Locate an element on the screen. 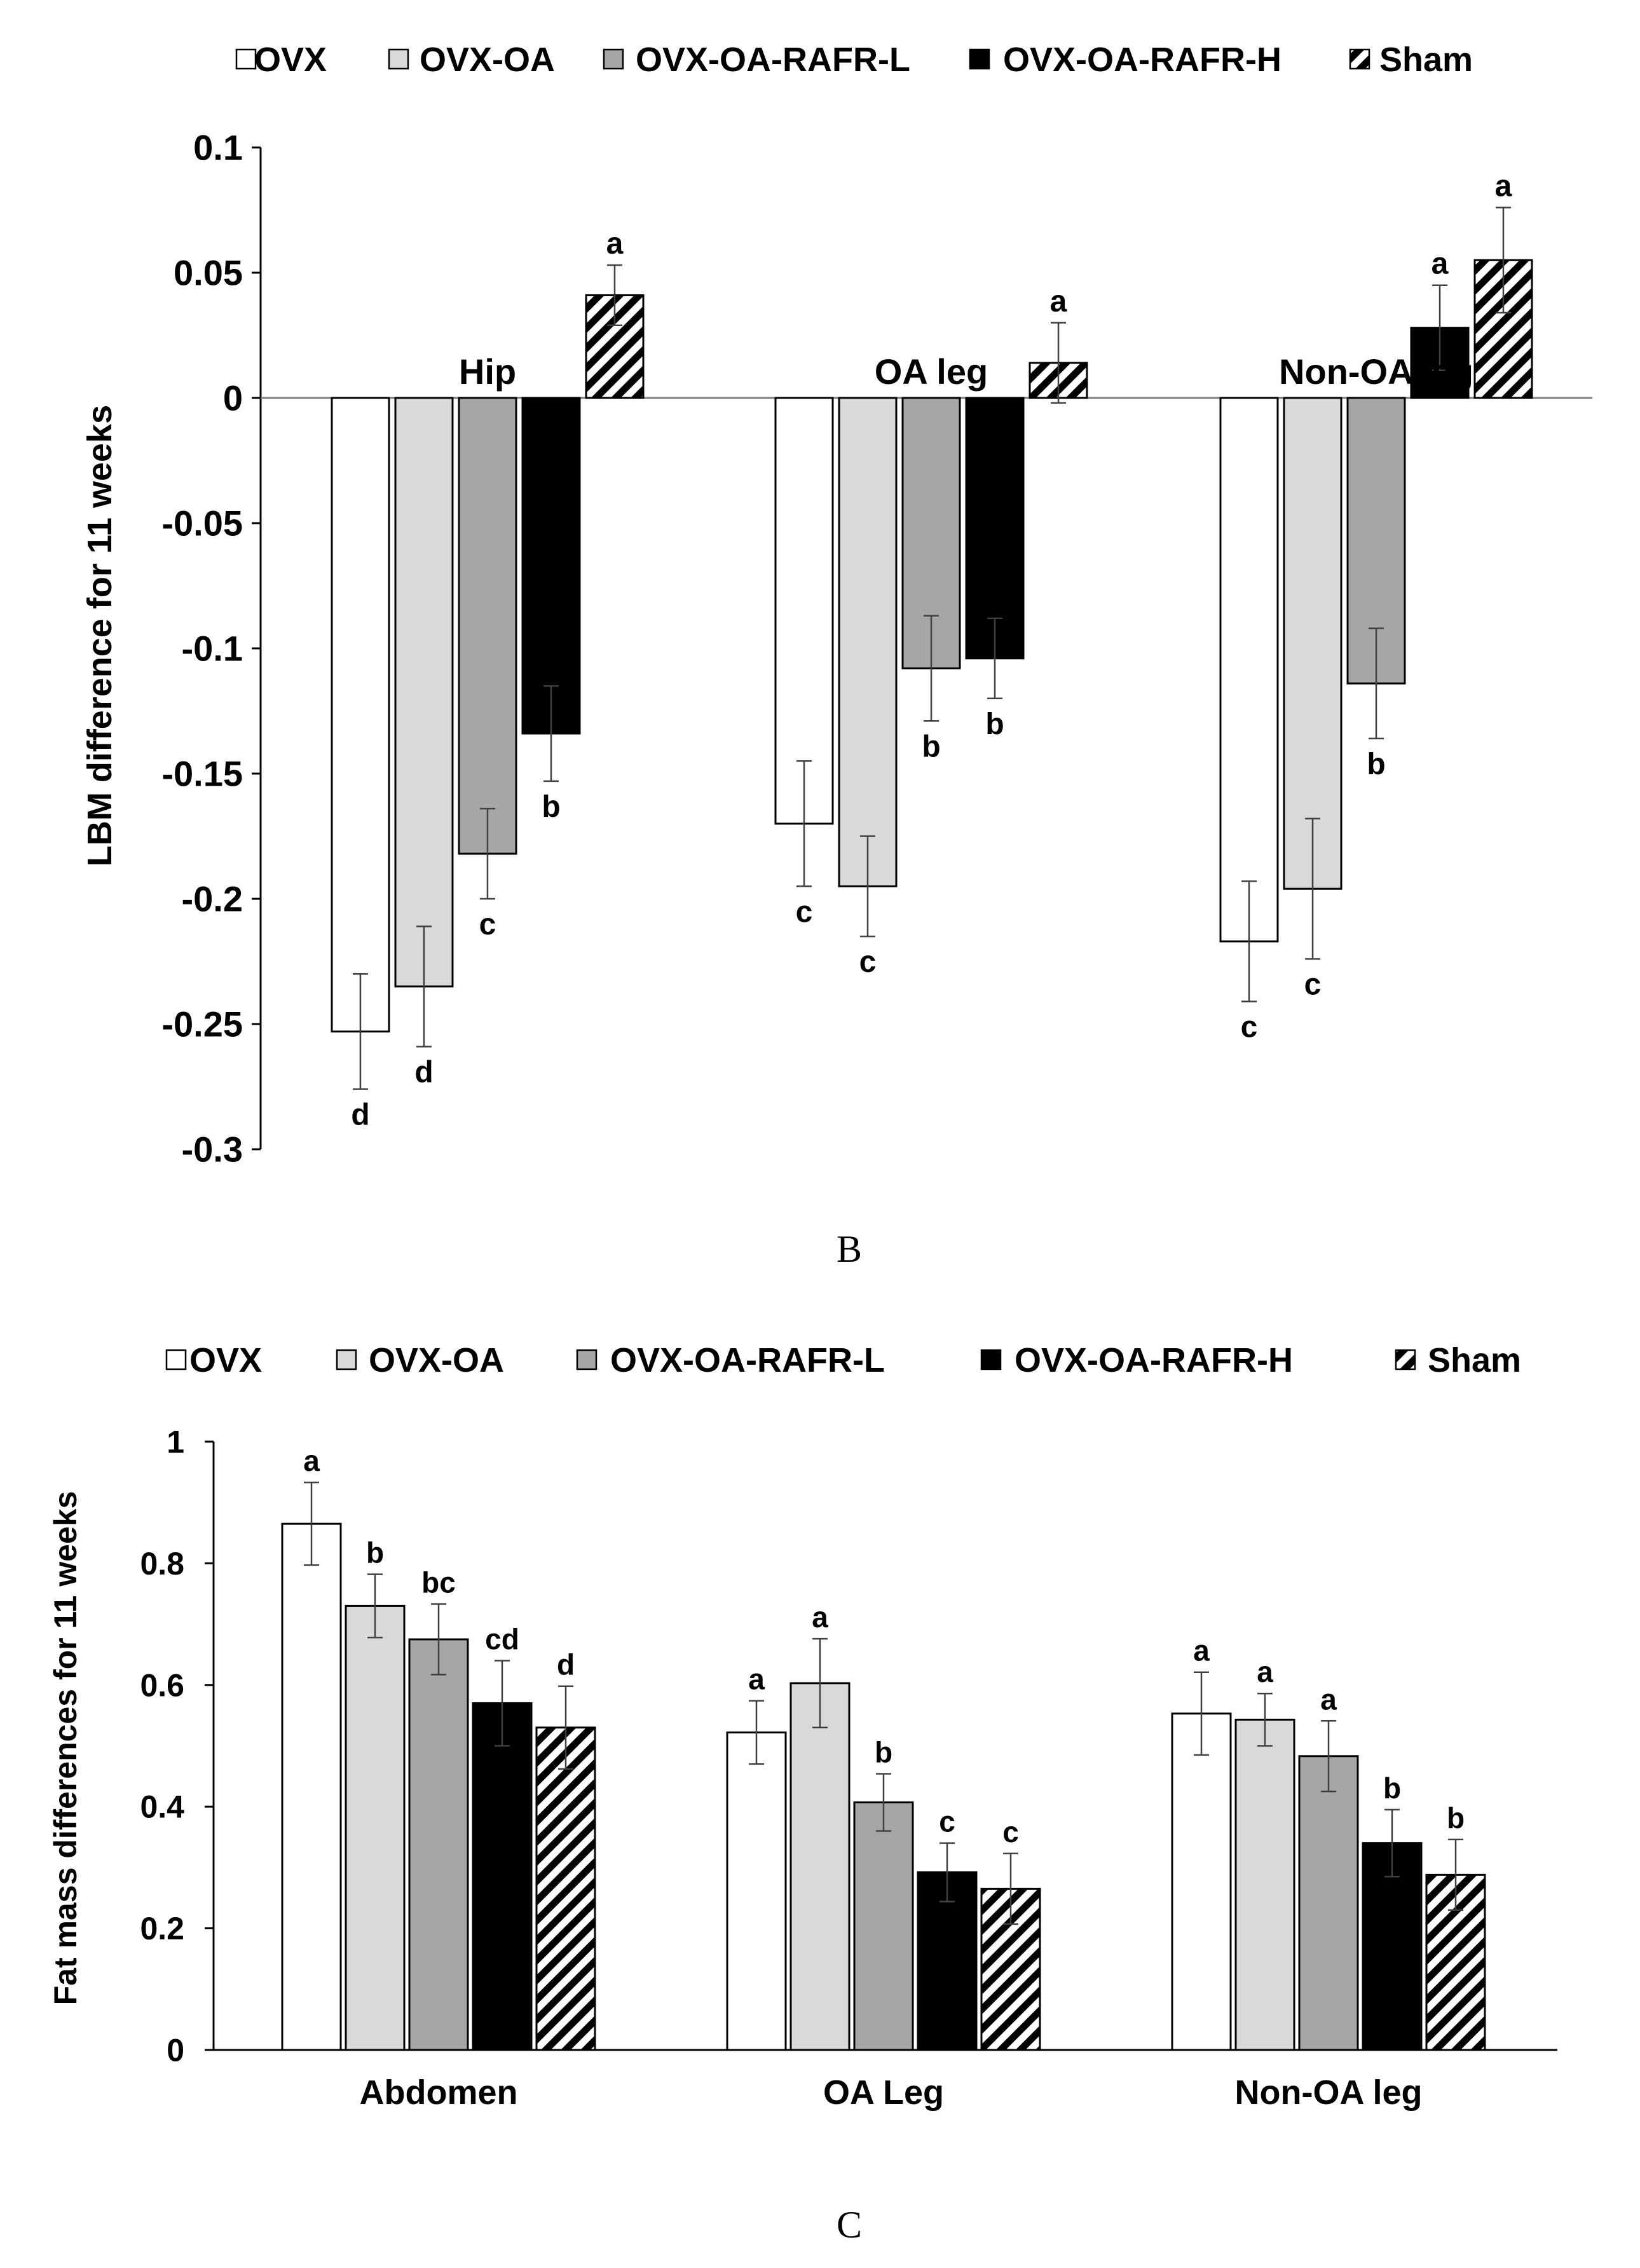 The height and width of the screenshot is (2268, 1640). significance-letter: cd is located at coordinates (502, 1639).